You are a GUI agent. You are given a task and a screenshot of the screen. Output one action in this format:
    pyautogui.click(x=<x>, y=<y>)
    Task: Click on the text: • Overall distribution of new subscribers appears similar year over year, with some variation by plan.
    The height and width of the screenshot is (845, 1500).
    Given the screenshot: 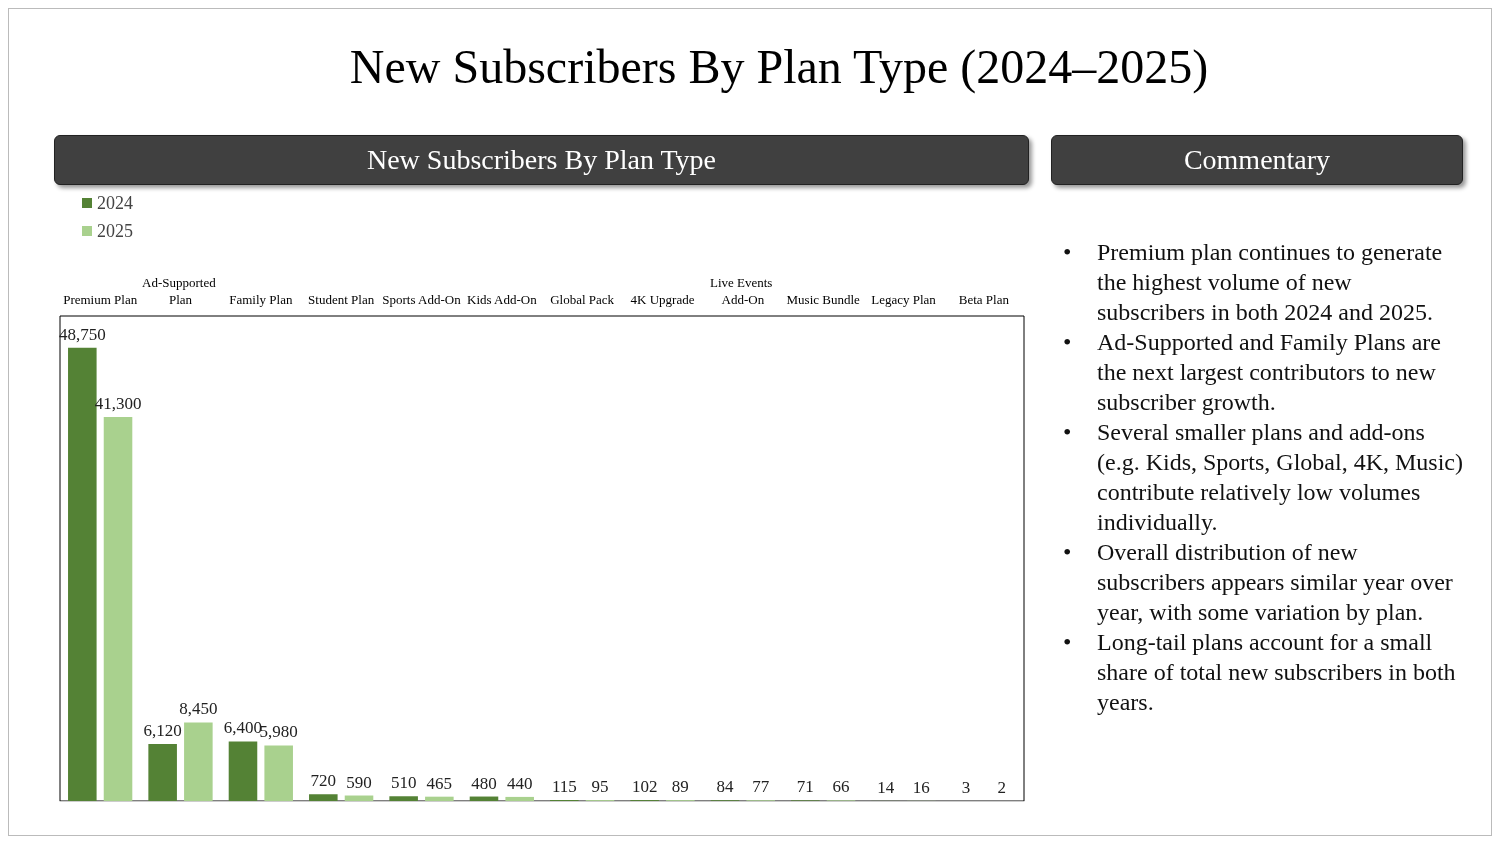 What is the action you would take?
    pyautogui.click(x=1258, y=582)
    